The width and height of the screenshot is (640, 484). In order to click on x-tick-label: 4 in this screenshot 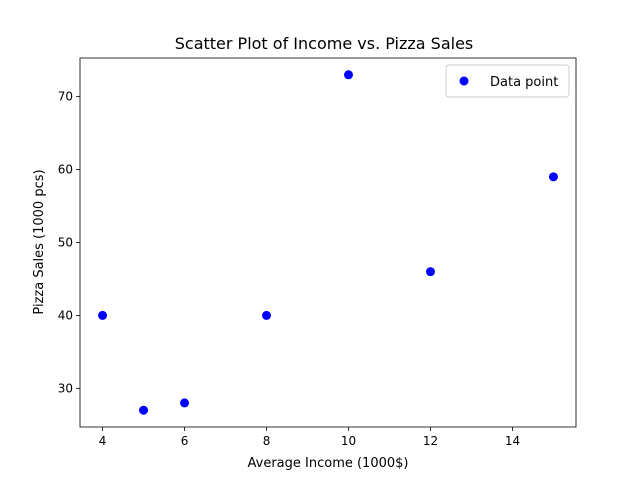, I will do `click(103, 441)`.